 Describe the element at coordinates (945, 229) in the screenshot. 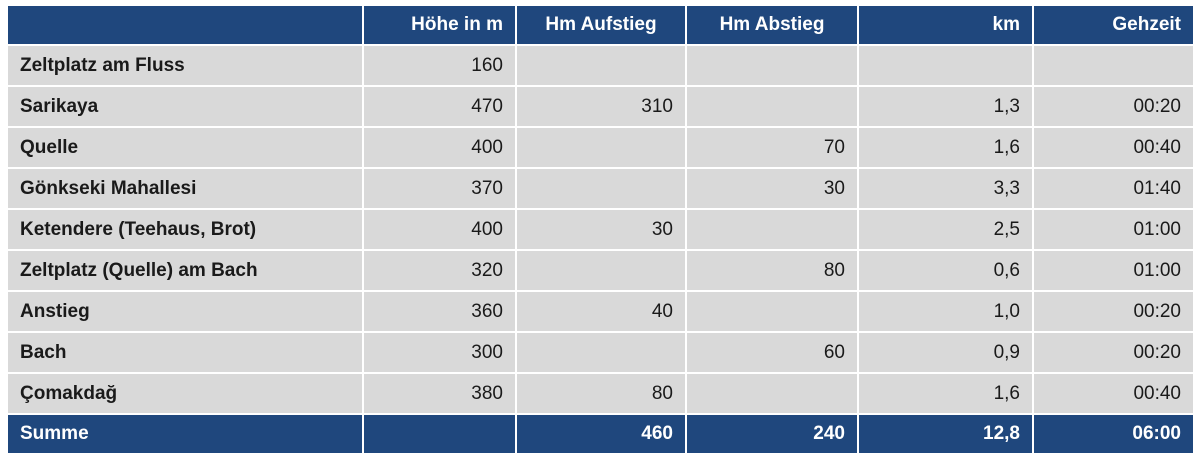

I see `km-cell: 2,5` at that location.